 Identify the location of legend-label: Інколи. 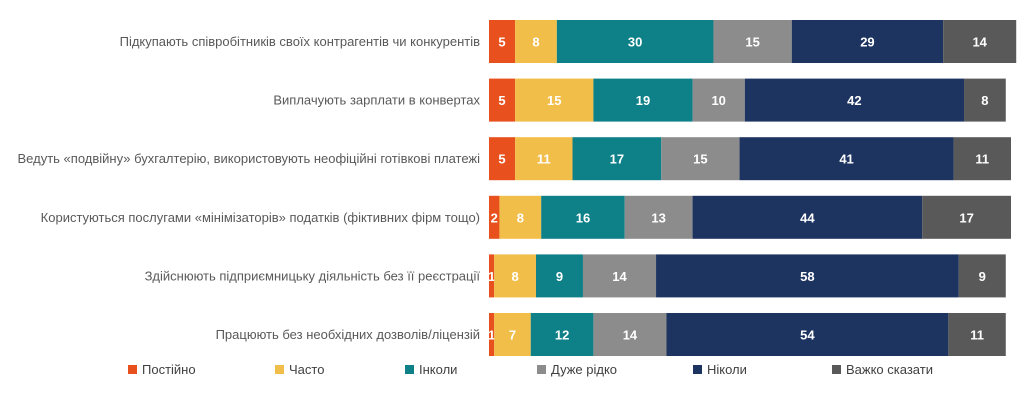
(438, 369).